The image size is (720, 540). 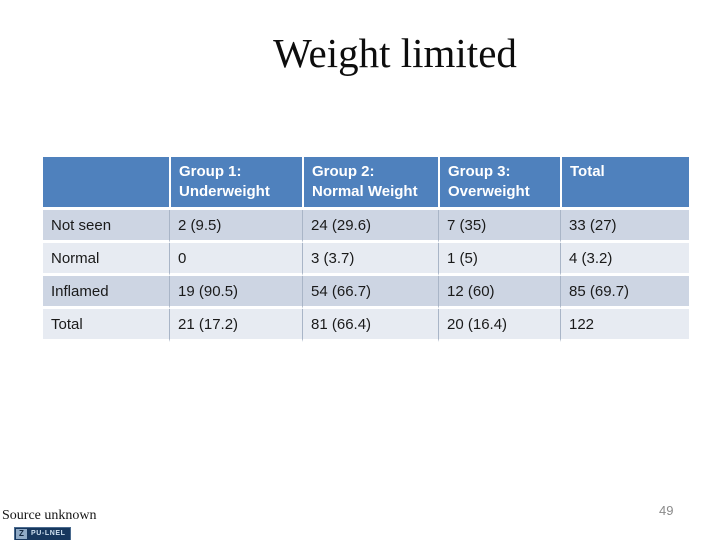 I want to click on page-number: 49, so click(x=666, y=510).